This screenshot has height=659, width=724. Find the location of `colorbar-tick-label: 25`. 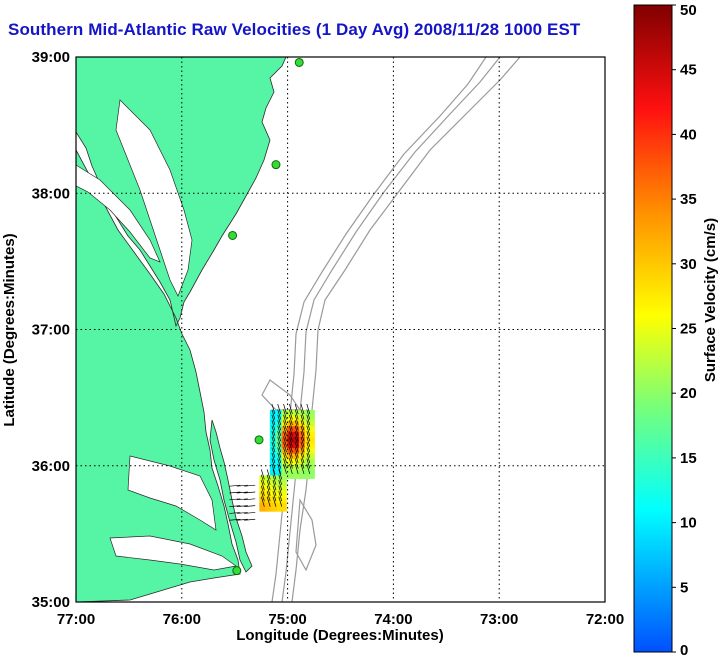

colorbar-tick-label: 25 is located at coordinates (688, 329).